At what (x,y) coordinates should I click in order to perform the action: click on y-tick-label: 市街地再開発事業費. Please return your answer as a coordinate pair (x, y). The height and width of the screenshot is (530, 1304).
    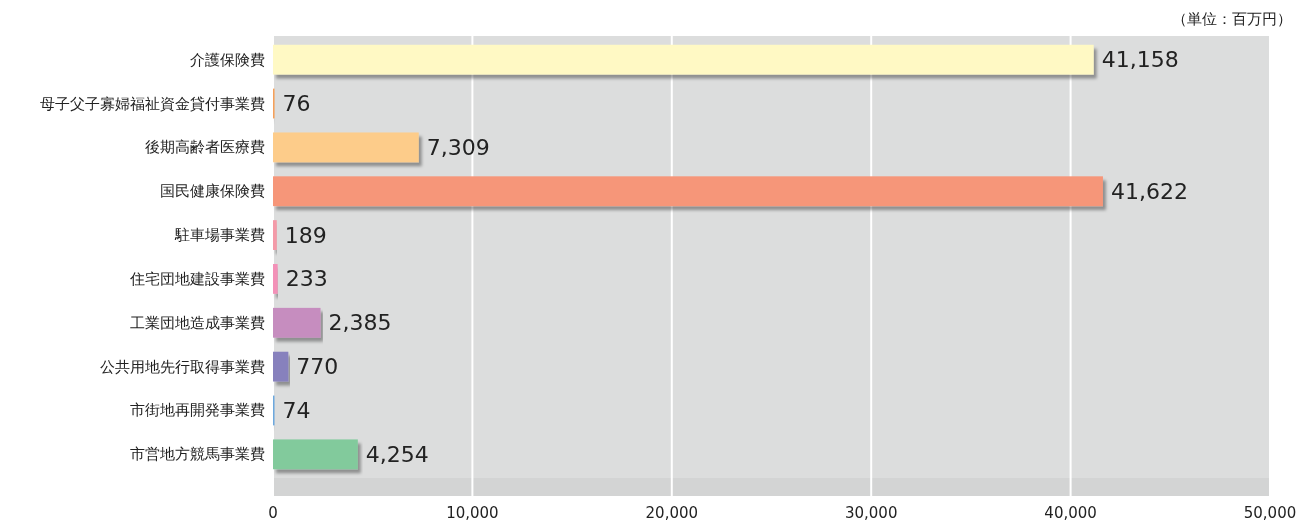
    Looking at the image, I should click on (197, 410).